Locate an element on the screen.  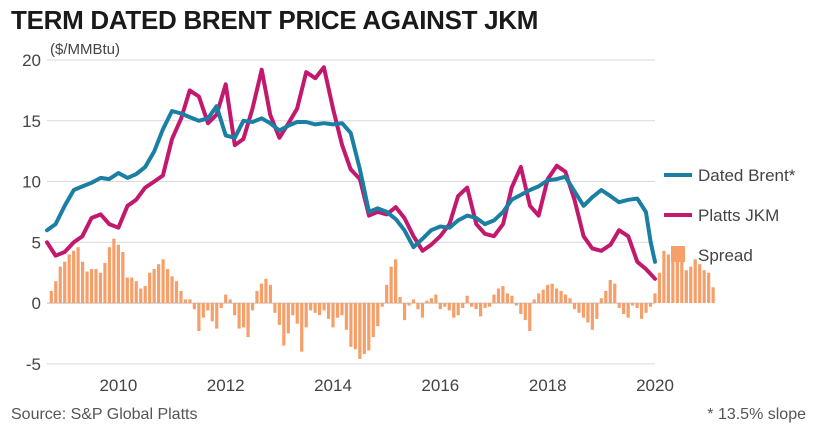
x-axis-ticks: 2010 2012 2014 2016 2018 2020 is located at coordinates (386, 385).